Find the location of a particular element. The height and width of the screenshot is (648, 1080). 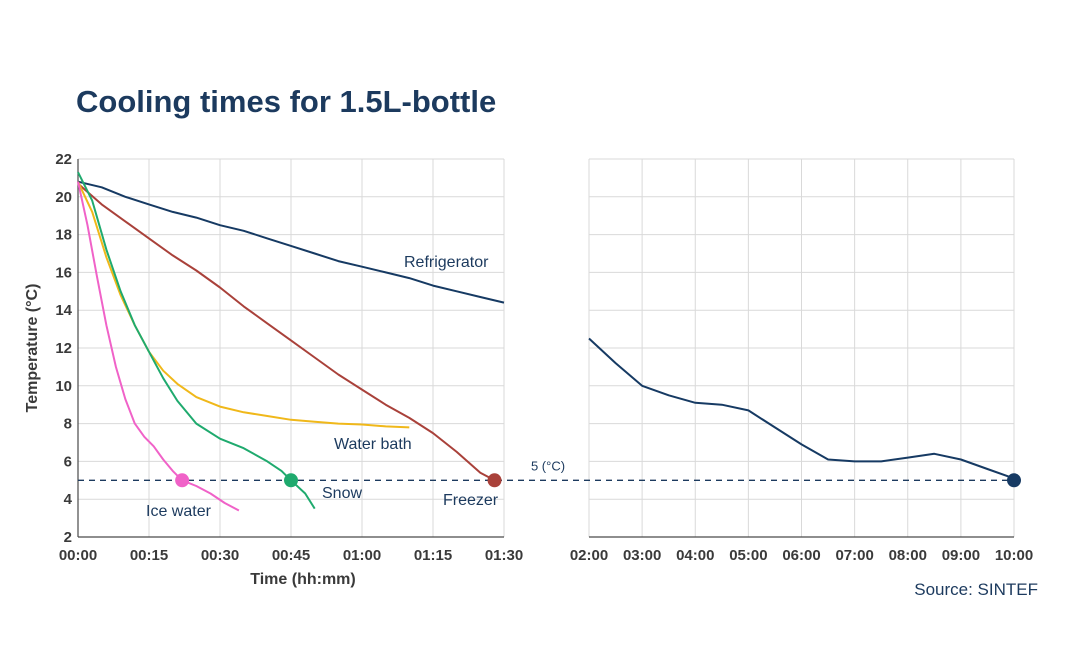

y-tick-label: 2 is located at coordinates (68, 537).